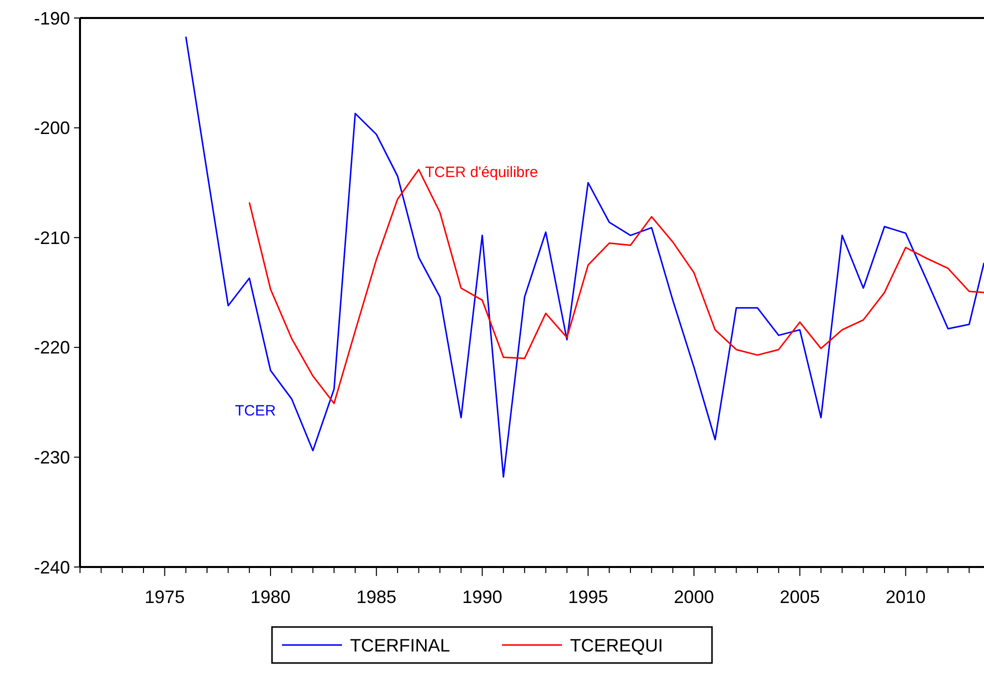 This screenshot has height=685, width=984. Describe the element at coordinates (52, 567) in the screenshot. I see `y-tick-label: -240` at that location.